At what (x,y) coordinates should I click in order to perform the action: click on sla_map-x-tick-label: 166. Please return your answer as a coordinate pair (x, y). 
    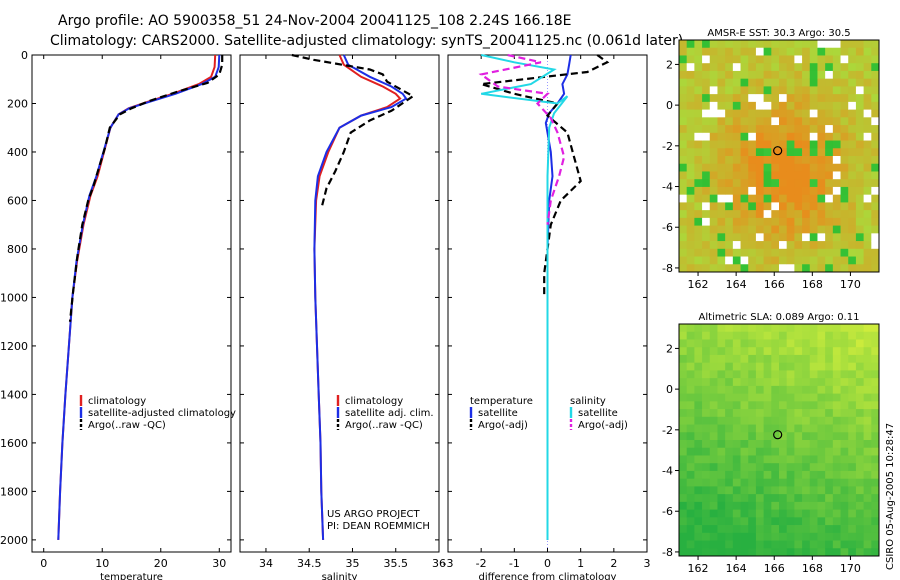
    Looking at the image, I should click on (774, 568).